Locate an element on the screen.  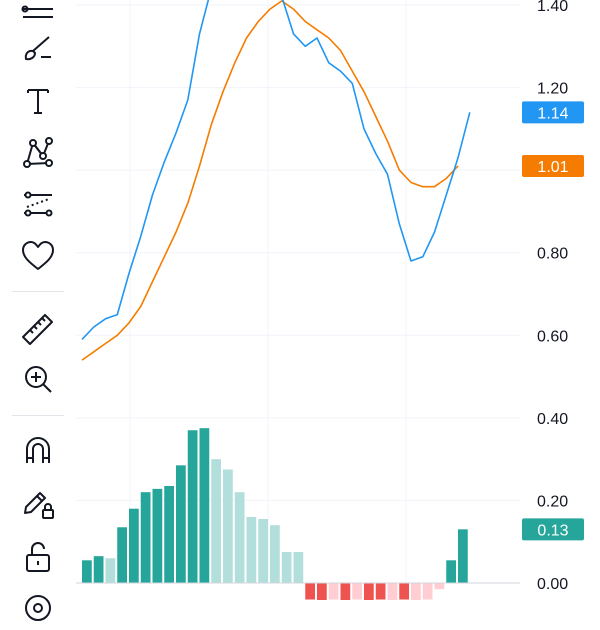
brush-tool-button is located at coordinates (38, 48).